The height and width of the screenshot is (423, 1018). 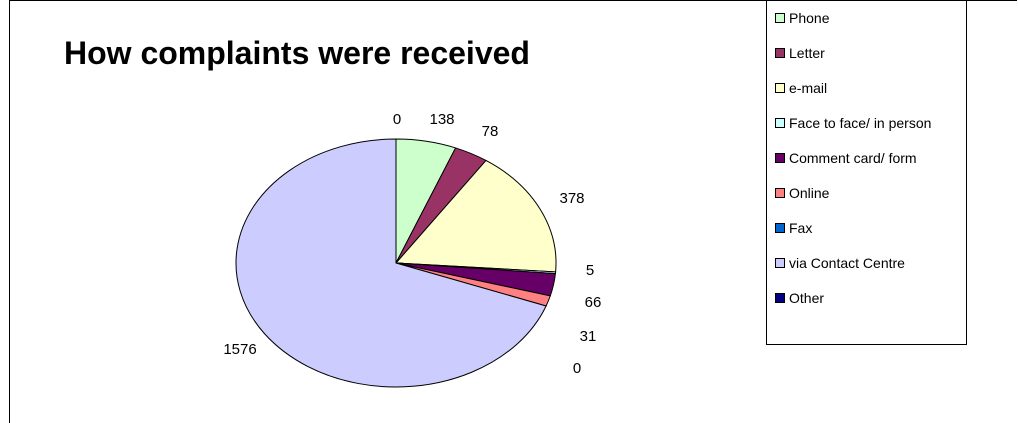 I want to click on legend-label: Letter, so click(x=807, y=53).